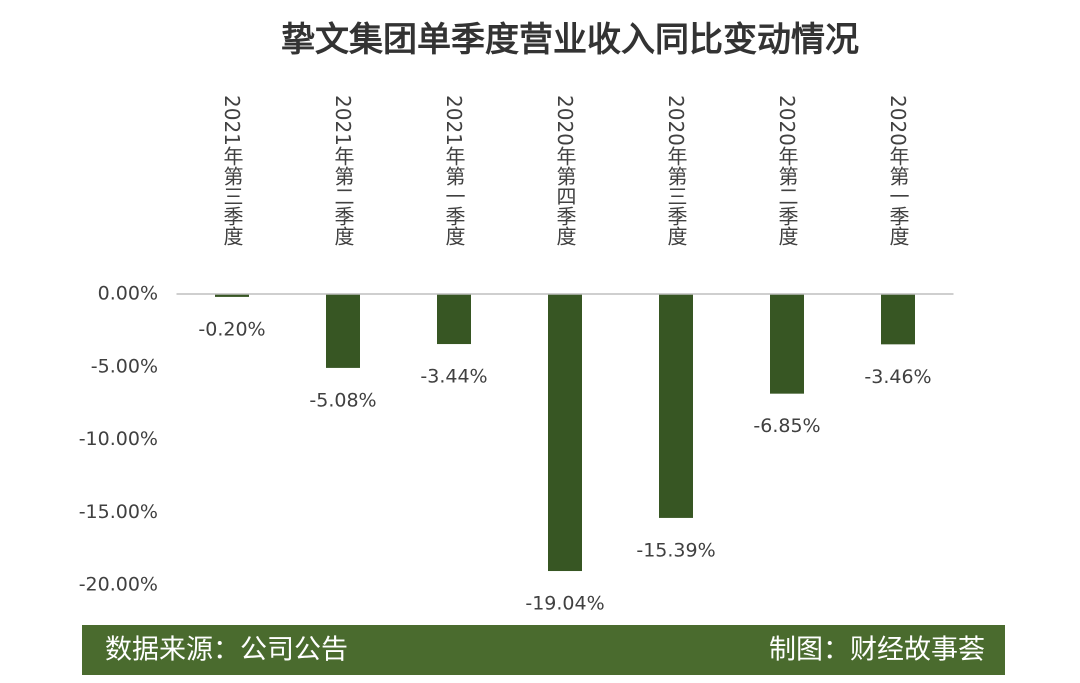 The image size is (1080, 683). What do you see at coordinates (118, 512) in the screenshot?
I see `y-tick-label: -15.00%` at bounding box center [118, 512].